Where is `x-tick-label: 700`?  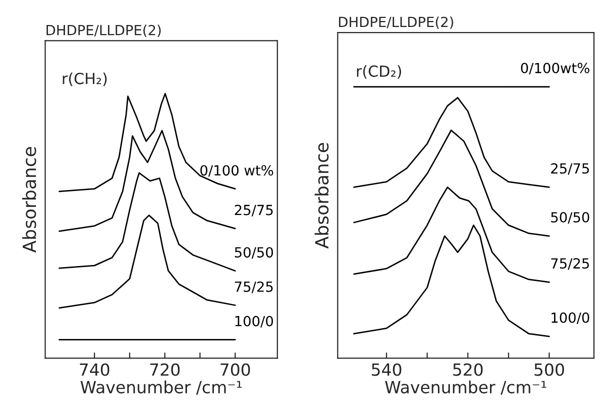 x-tick-label: 700 is located at coordinates (235, 369).